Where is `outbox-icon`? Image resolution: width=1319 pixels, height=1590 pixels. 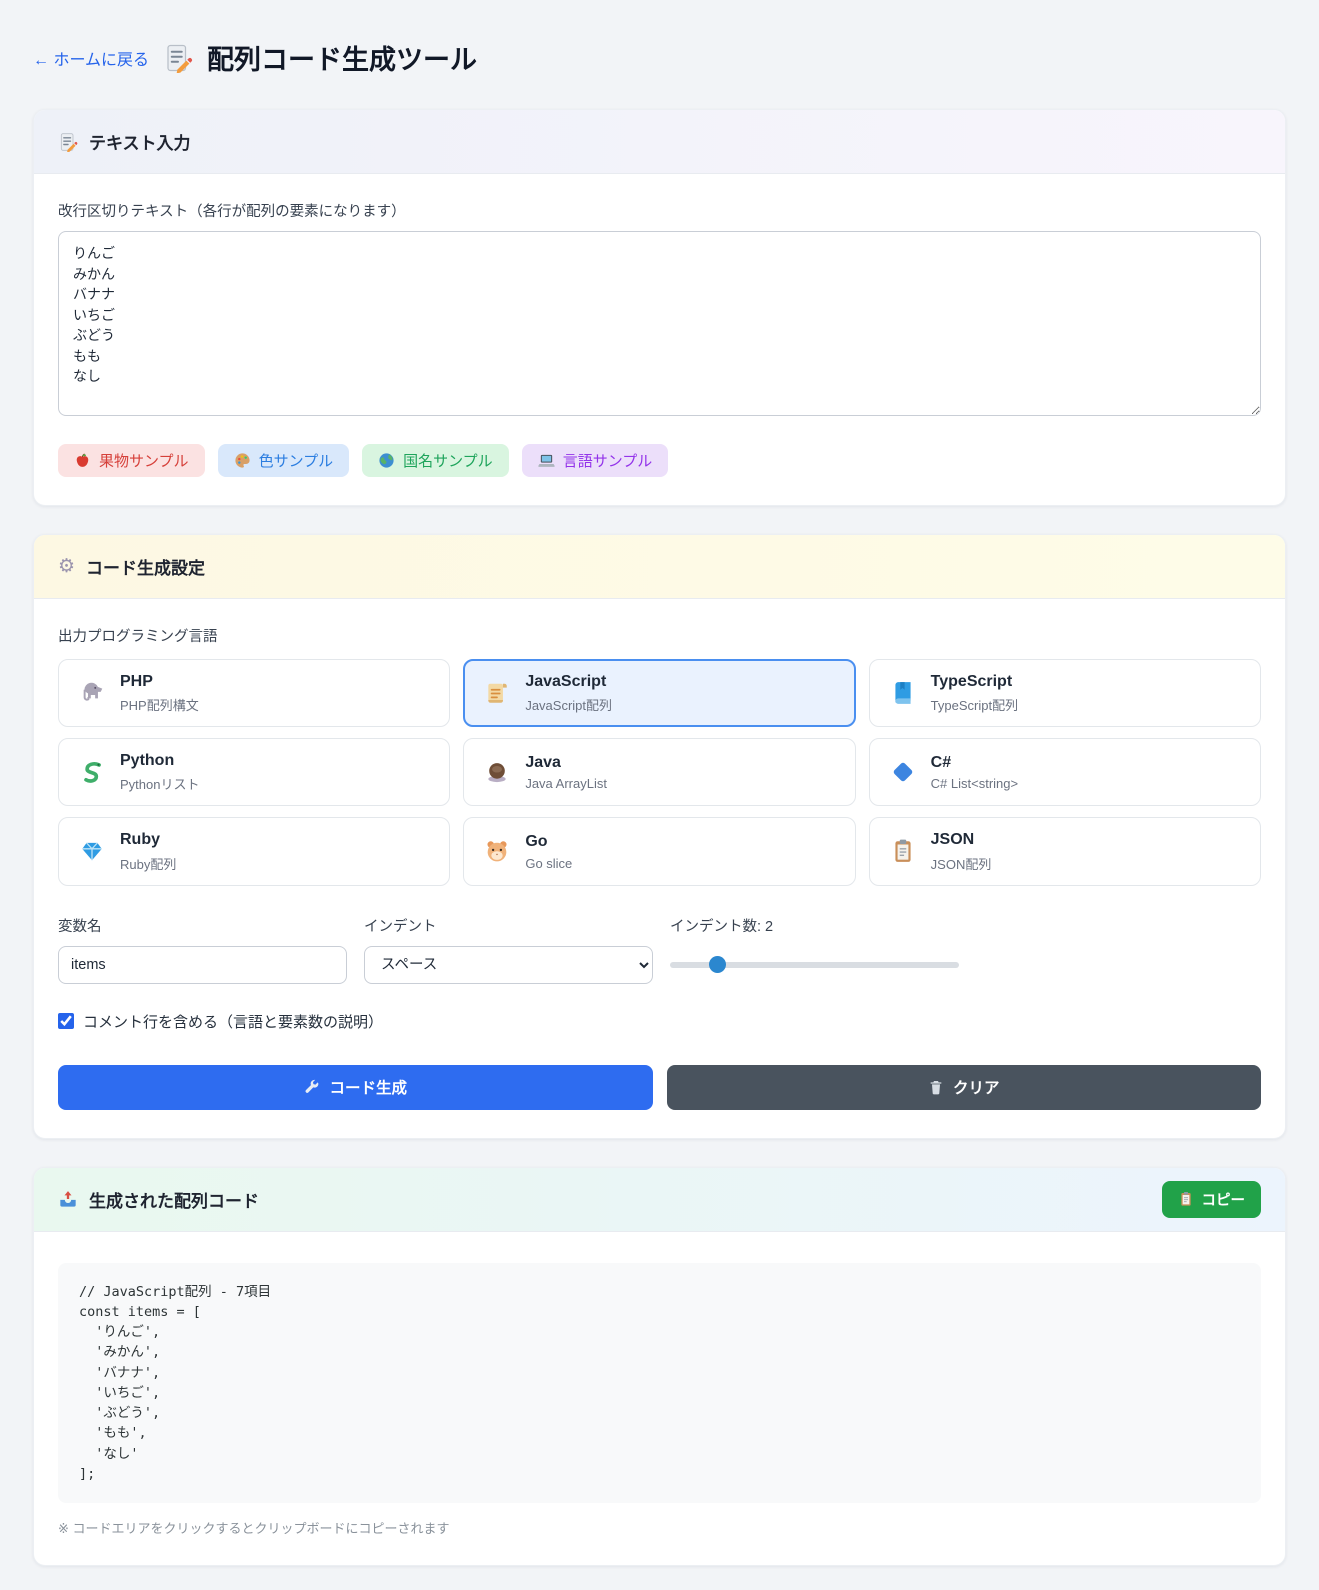
outbox-icon is located at coordinates (68, 1199).